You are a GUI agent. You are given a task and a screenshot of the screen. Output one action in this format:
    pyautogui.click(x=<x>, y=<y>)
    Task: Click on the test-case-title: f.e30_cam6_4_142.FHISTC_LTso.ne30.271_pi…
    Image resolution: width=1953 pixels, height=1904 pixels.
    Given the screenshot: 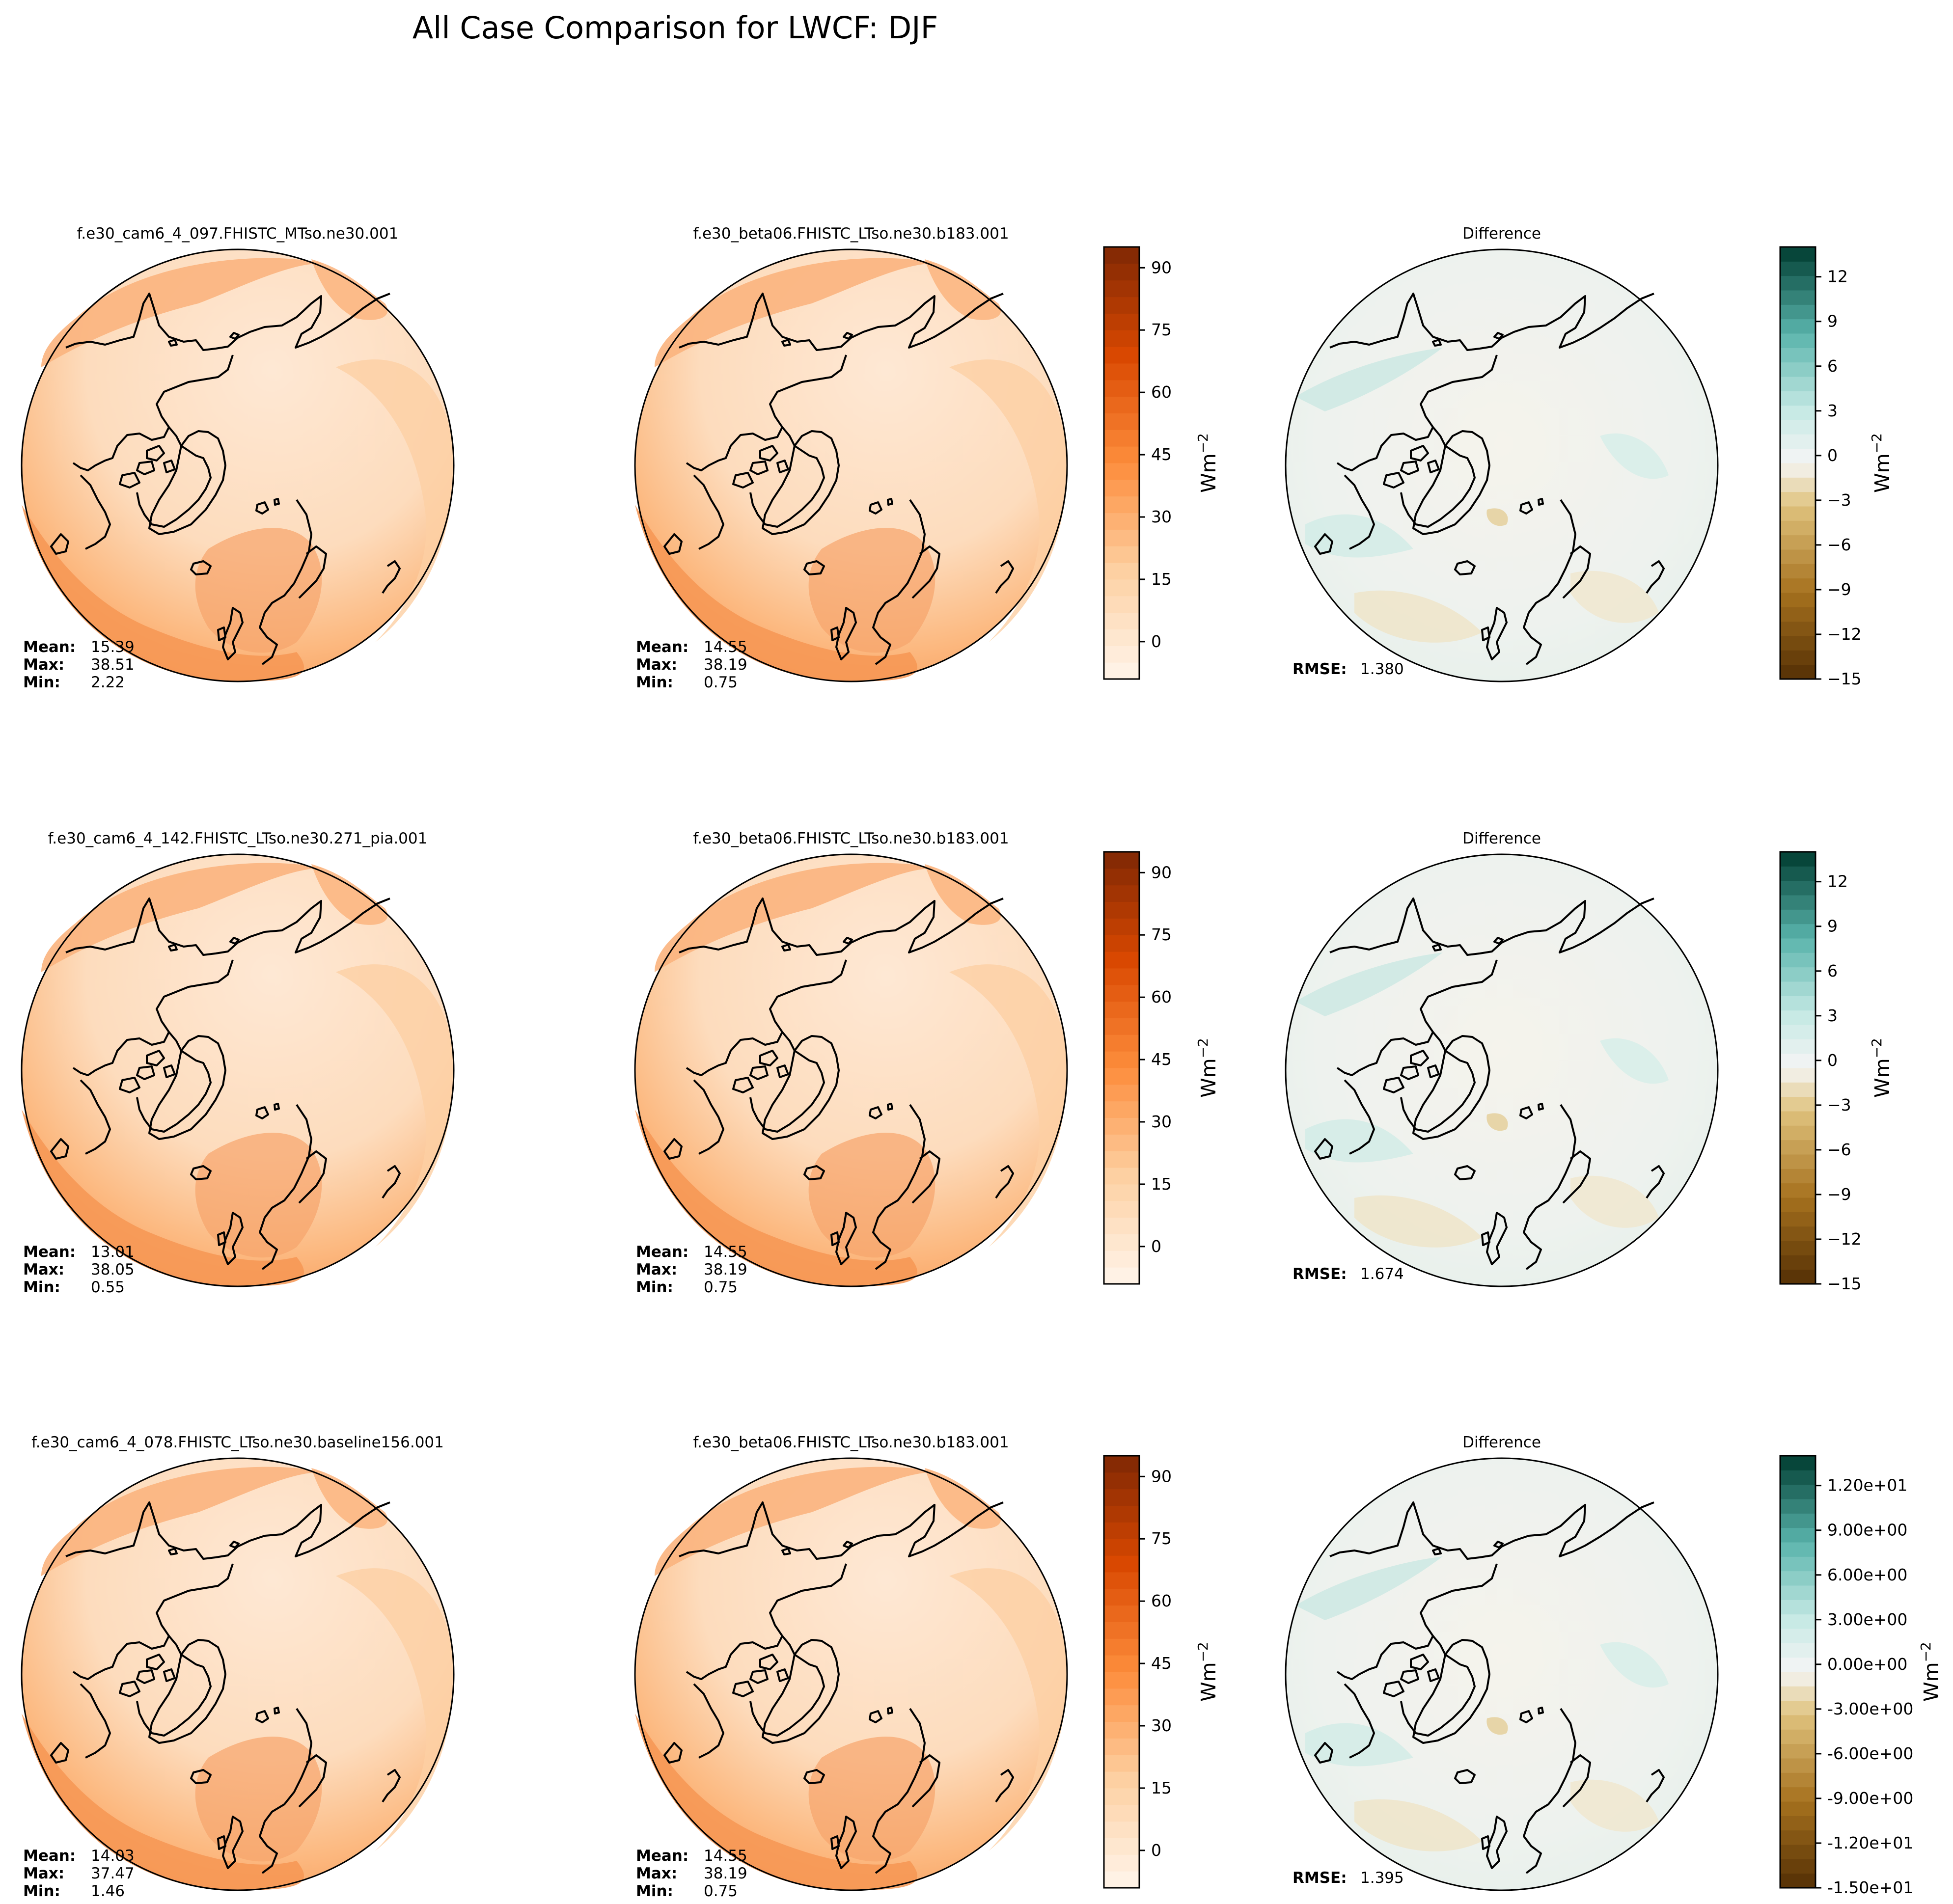 What is the action you would take?
    pyautogui.click(x=238, y=838)
    